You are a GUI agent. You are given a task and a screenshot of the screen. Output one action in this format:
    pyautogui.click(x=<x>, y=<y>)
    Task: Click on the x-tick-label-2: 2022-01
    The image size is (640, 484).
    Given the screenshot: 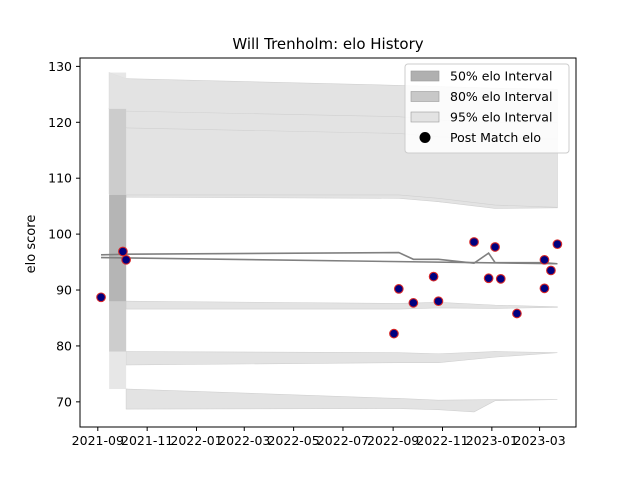 What is the action you would take?
    pyautogui.click(x=196, y=440)
    